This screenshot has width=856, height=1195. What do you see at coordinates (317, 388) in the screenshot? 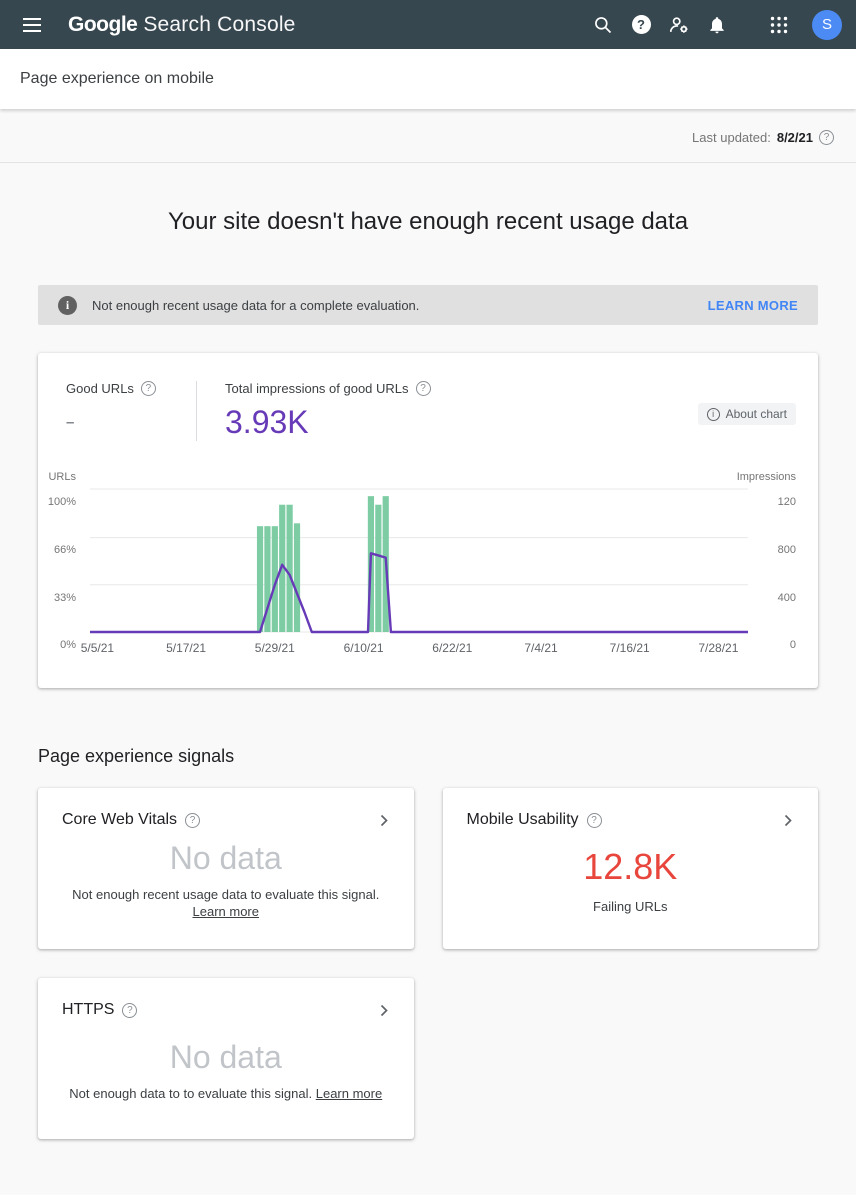
I see `impressions-label: Total impressions of good URLs` at bounding box center [317, 388].